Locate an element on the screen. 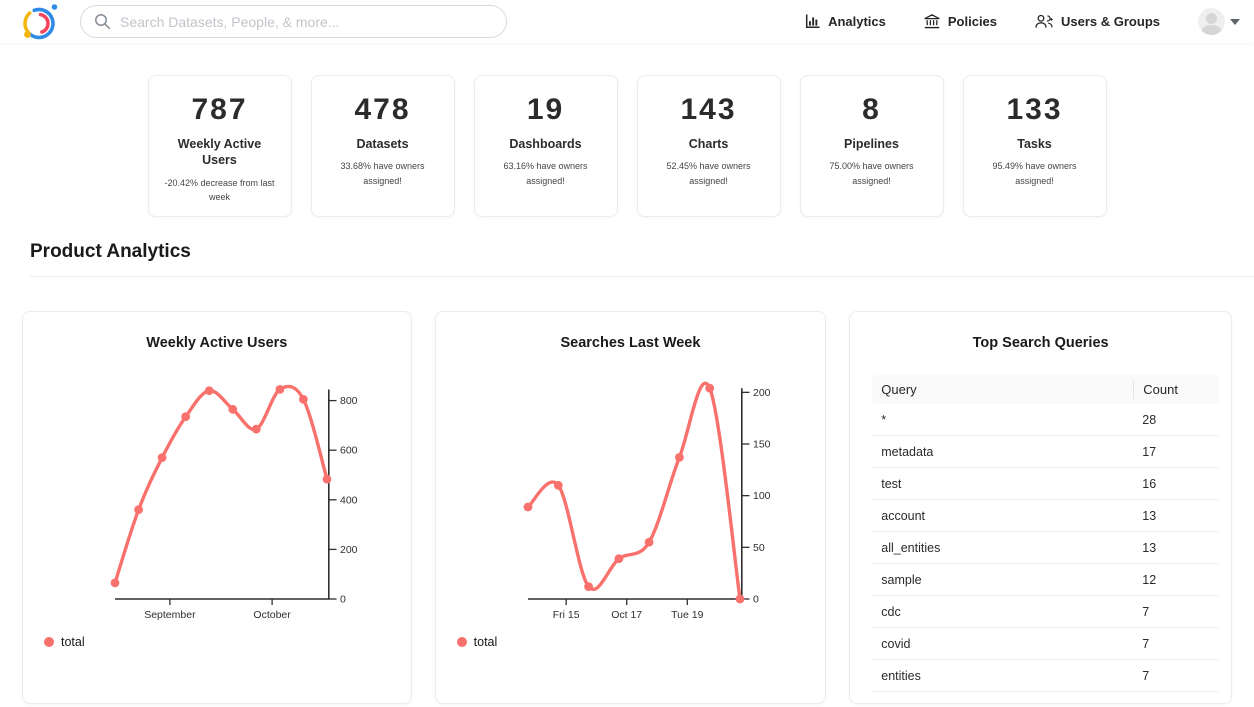 The height and width of the screenshot is (707, 1254). svg-text: 600 is located at coordinates (349, 451).